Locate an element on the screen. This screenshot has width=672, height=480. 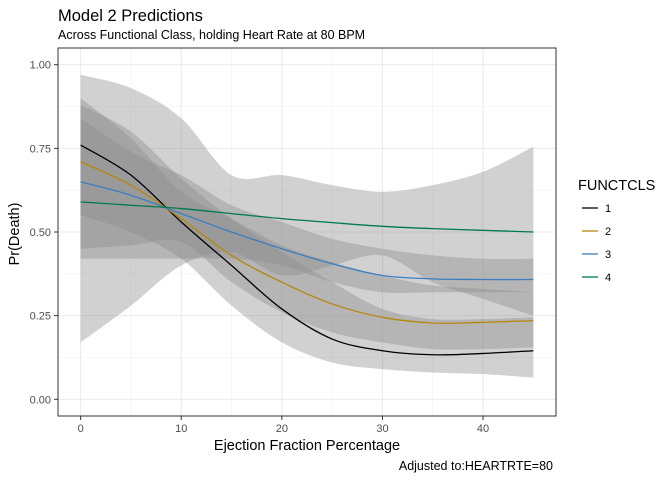
legend-label-3: 3 is located at coordinates (608, 255).